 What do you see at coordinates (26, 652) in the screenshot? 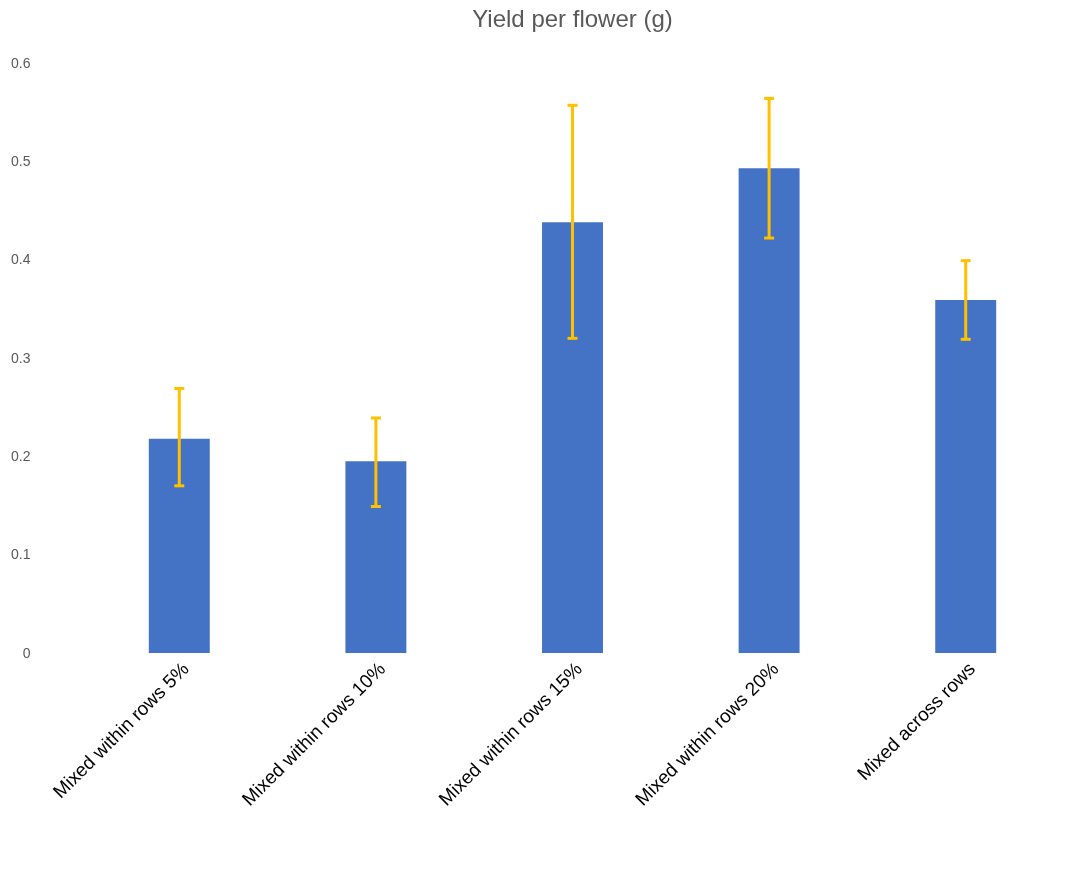
I see `y-tick-label: 0` at bounding box center [26, 652].